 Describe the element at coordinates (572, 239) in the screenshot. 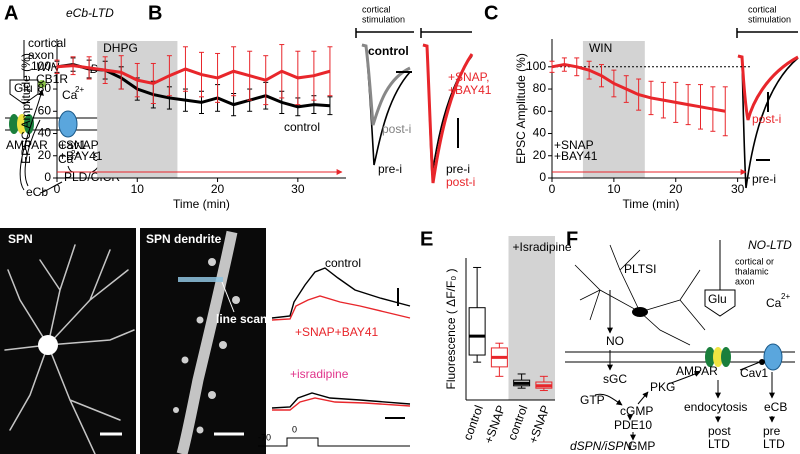

I see `panel-letter: F` at that location.